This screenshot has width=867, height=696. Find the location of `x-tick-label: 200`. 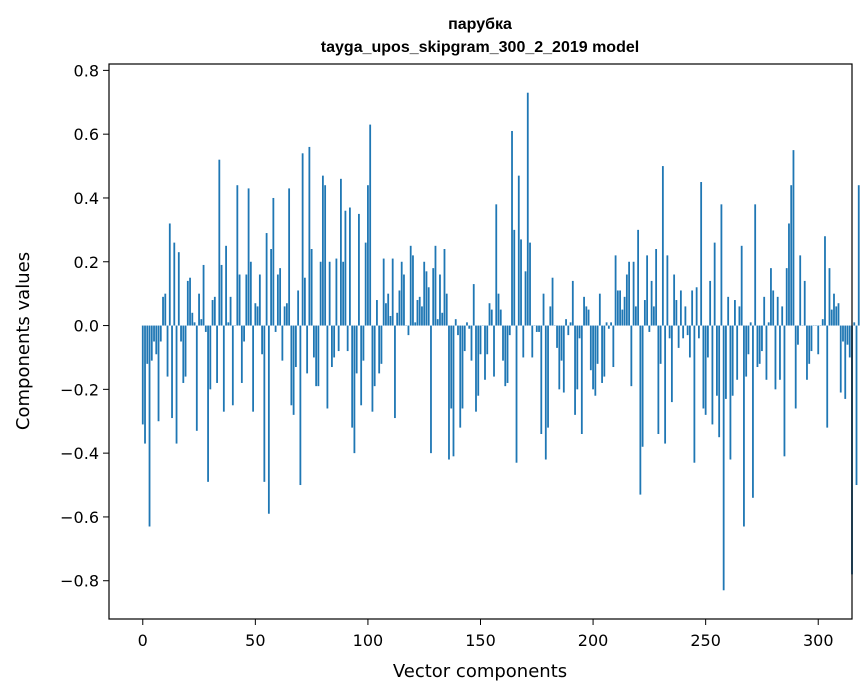

x-tick-label: 200 is located at coordinates (593, 640).